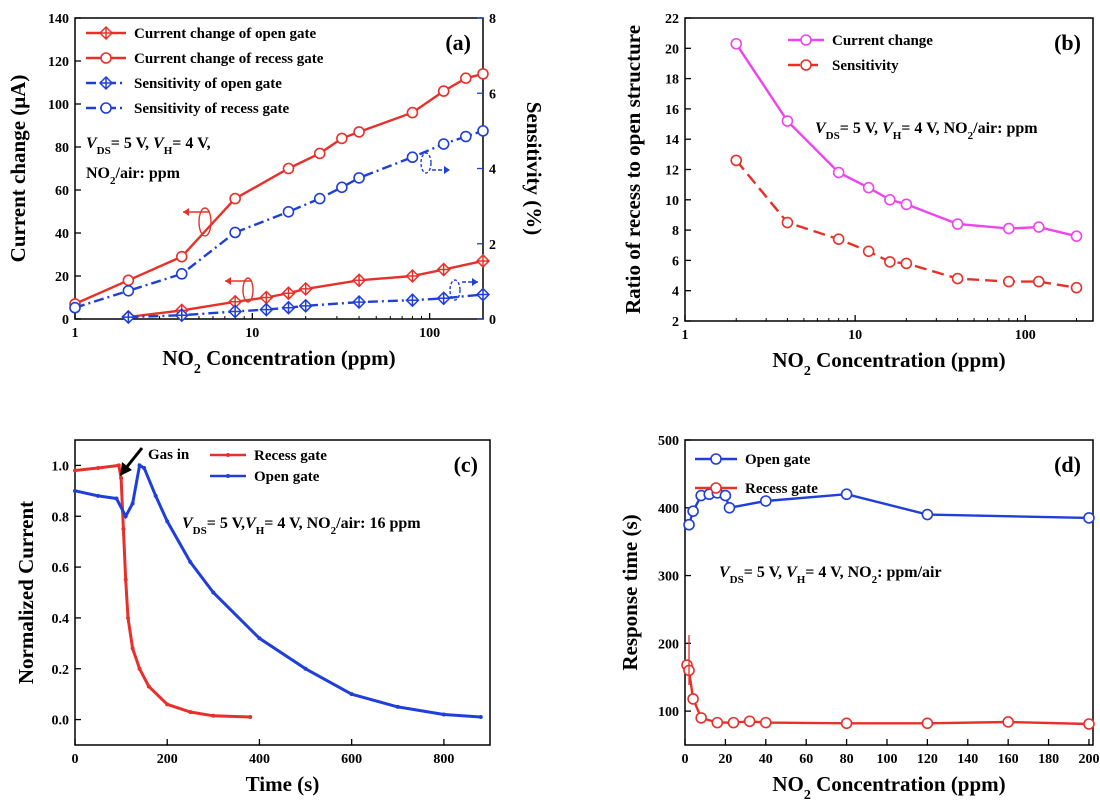 This screenshot has width=1100, height=808. What do you see at coordinates (492, 320) in the screenshot?
I see `y-right-tick-label: 0` at bounding box center [492, 320].